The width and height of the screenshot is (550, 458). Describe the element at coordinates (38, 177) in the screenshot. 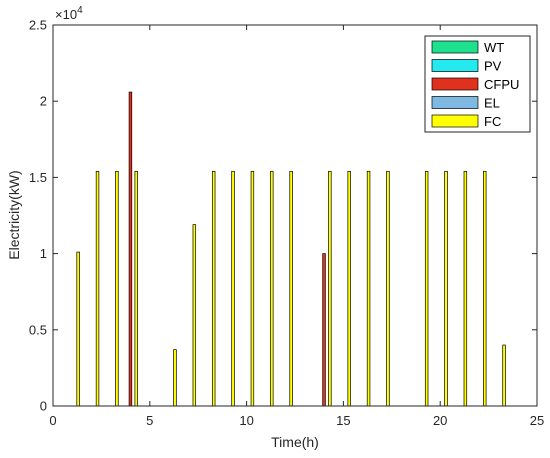

I see `y-tick-label: 1.5` at that location.